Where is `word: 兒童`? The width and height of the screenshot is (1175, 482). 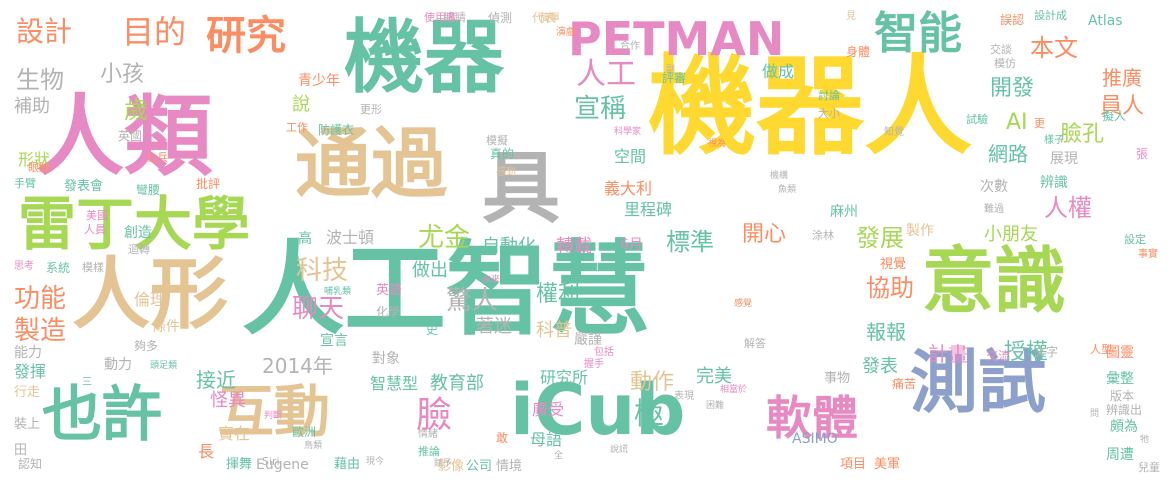 word: 兒童 is located at coordinates (1149, 467).